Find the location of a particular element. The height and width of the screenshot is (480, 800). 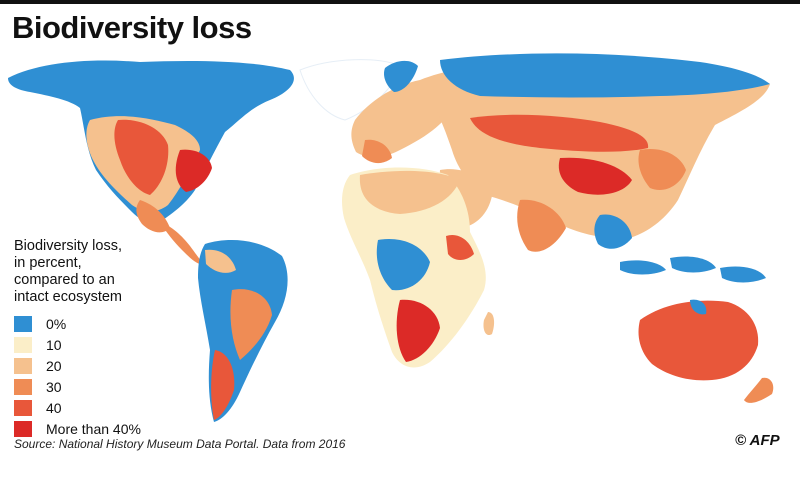

legend-item-0: 0% is located at coordinates (99, 324).